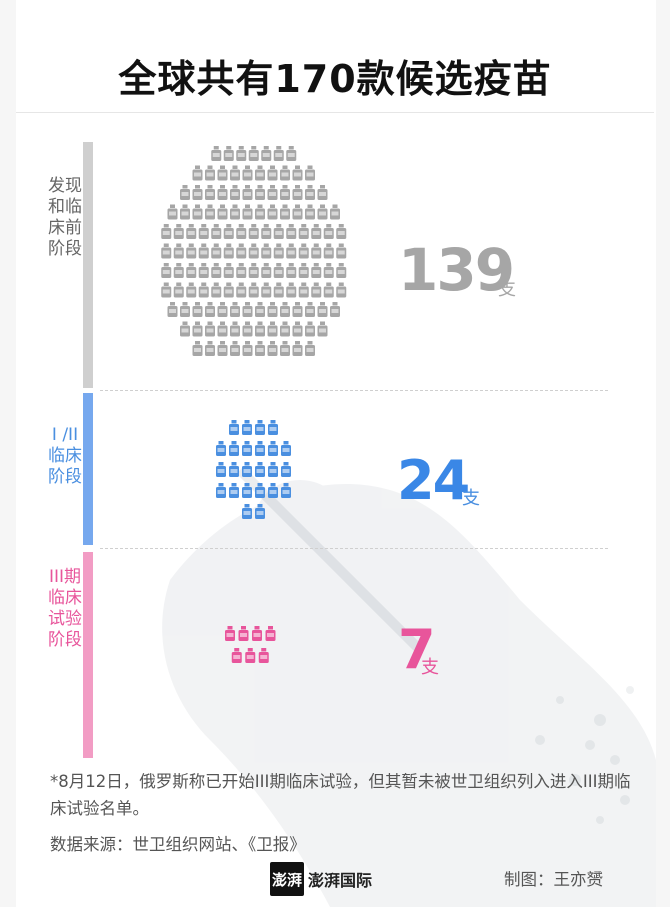 The height and width of the screenshot is (907, 670). Describe the element at coordinates (456, 270) in the screenshot. I see `value-preclinical: 139` at that location.